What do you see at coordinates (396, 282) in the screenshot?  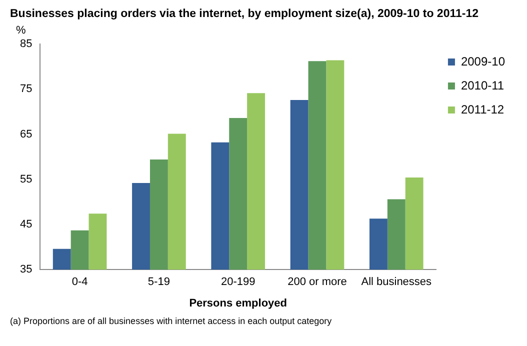 I see `x-tick-label: All businesses` at bounding box center [396, 282].